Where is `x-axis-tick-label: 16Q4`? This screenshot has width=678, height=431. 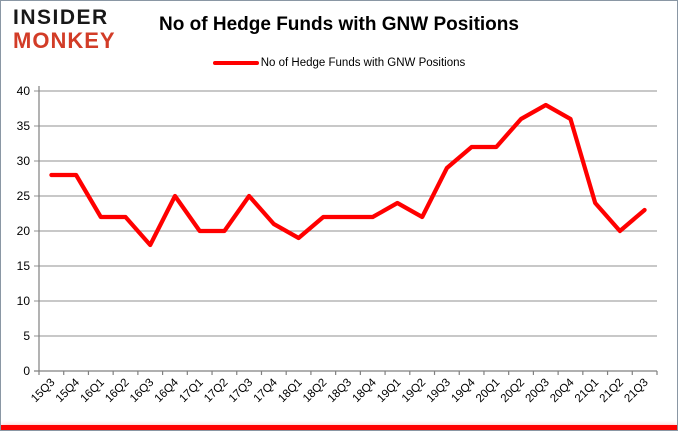 x-axis-tick-label: 16Q4 is located at coordinates (167, 390).